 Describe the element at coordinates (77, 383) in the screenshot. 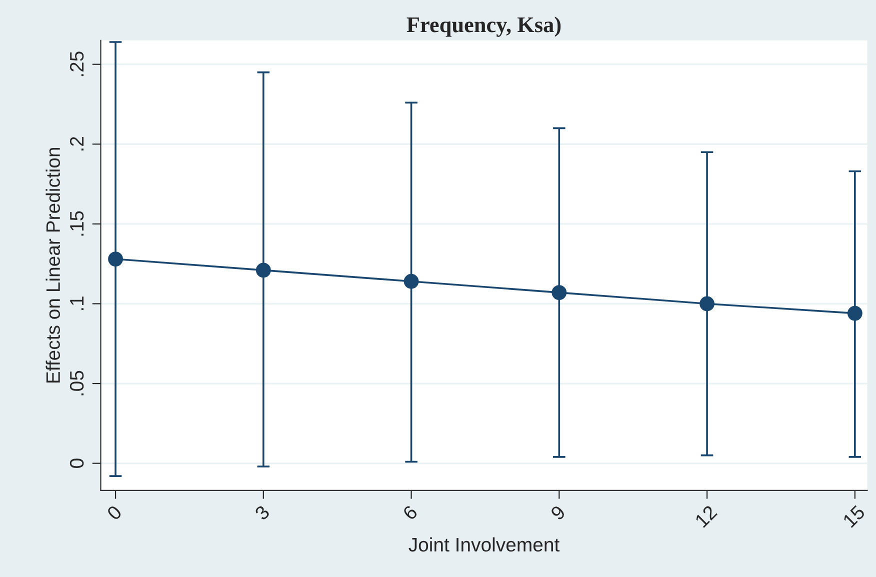

I see `y-tick-label: .05` at that location.